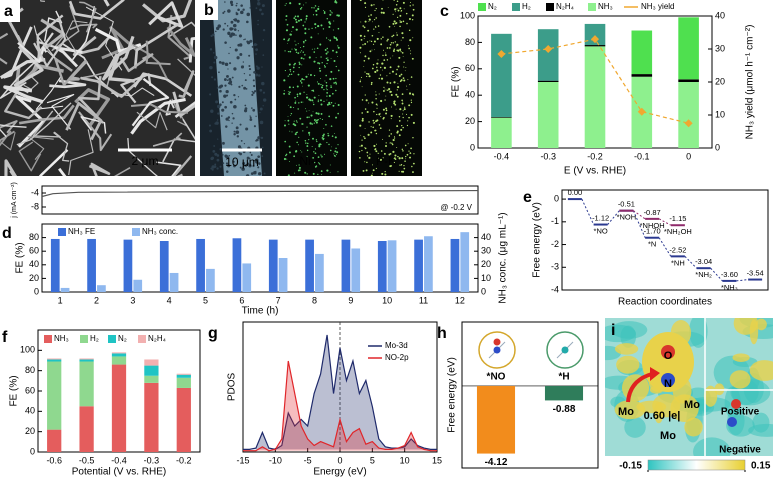 Image resolution: width=773 pixels, height=480 pixels. I want to click on x-tick-label: 11, so click(423, 300).